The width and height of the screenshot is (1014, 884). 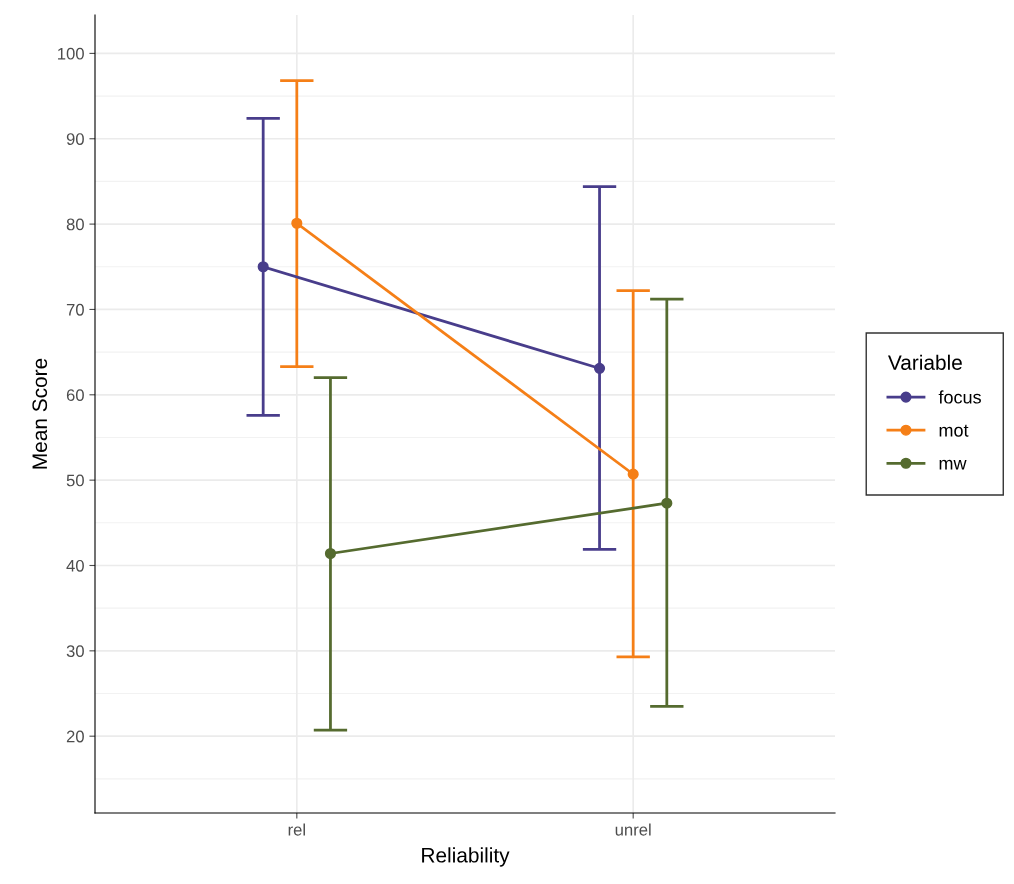 What do you see at coordinates (75, 480) in the screenshot?
I see `y-tick-label: 50` at bounding box center [75, 480].